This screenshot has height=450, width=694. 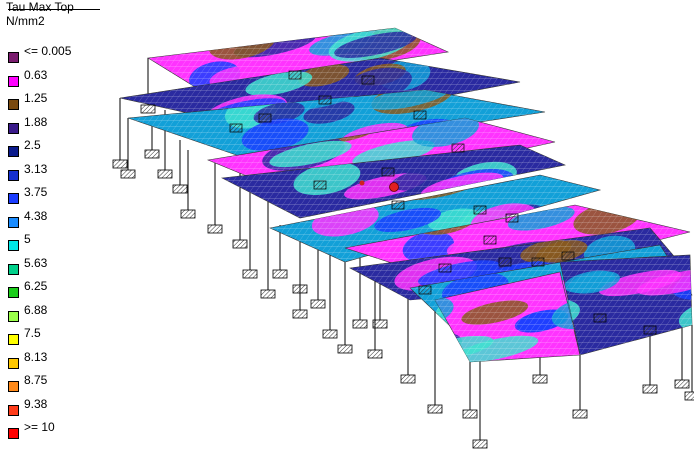 What do you see at coordinates (36, 380) in the screenshot?
I see `legend-label: 8.75` at bounding box center [36, 380].